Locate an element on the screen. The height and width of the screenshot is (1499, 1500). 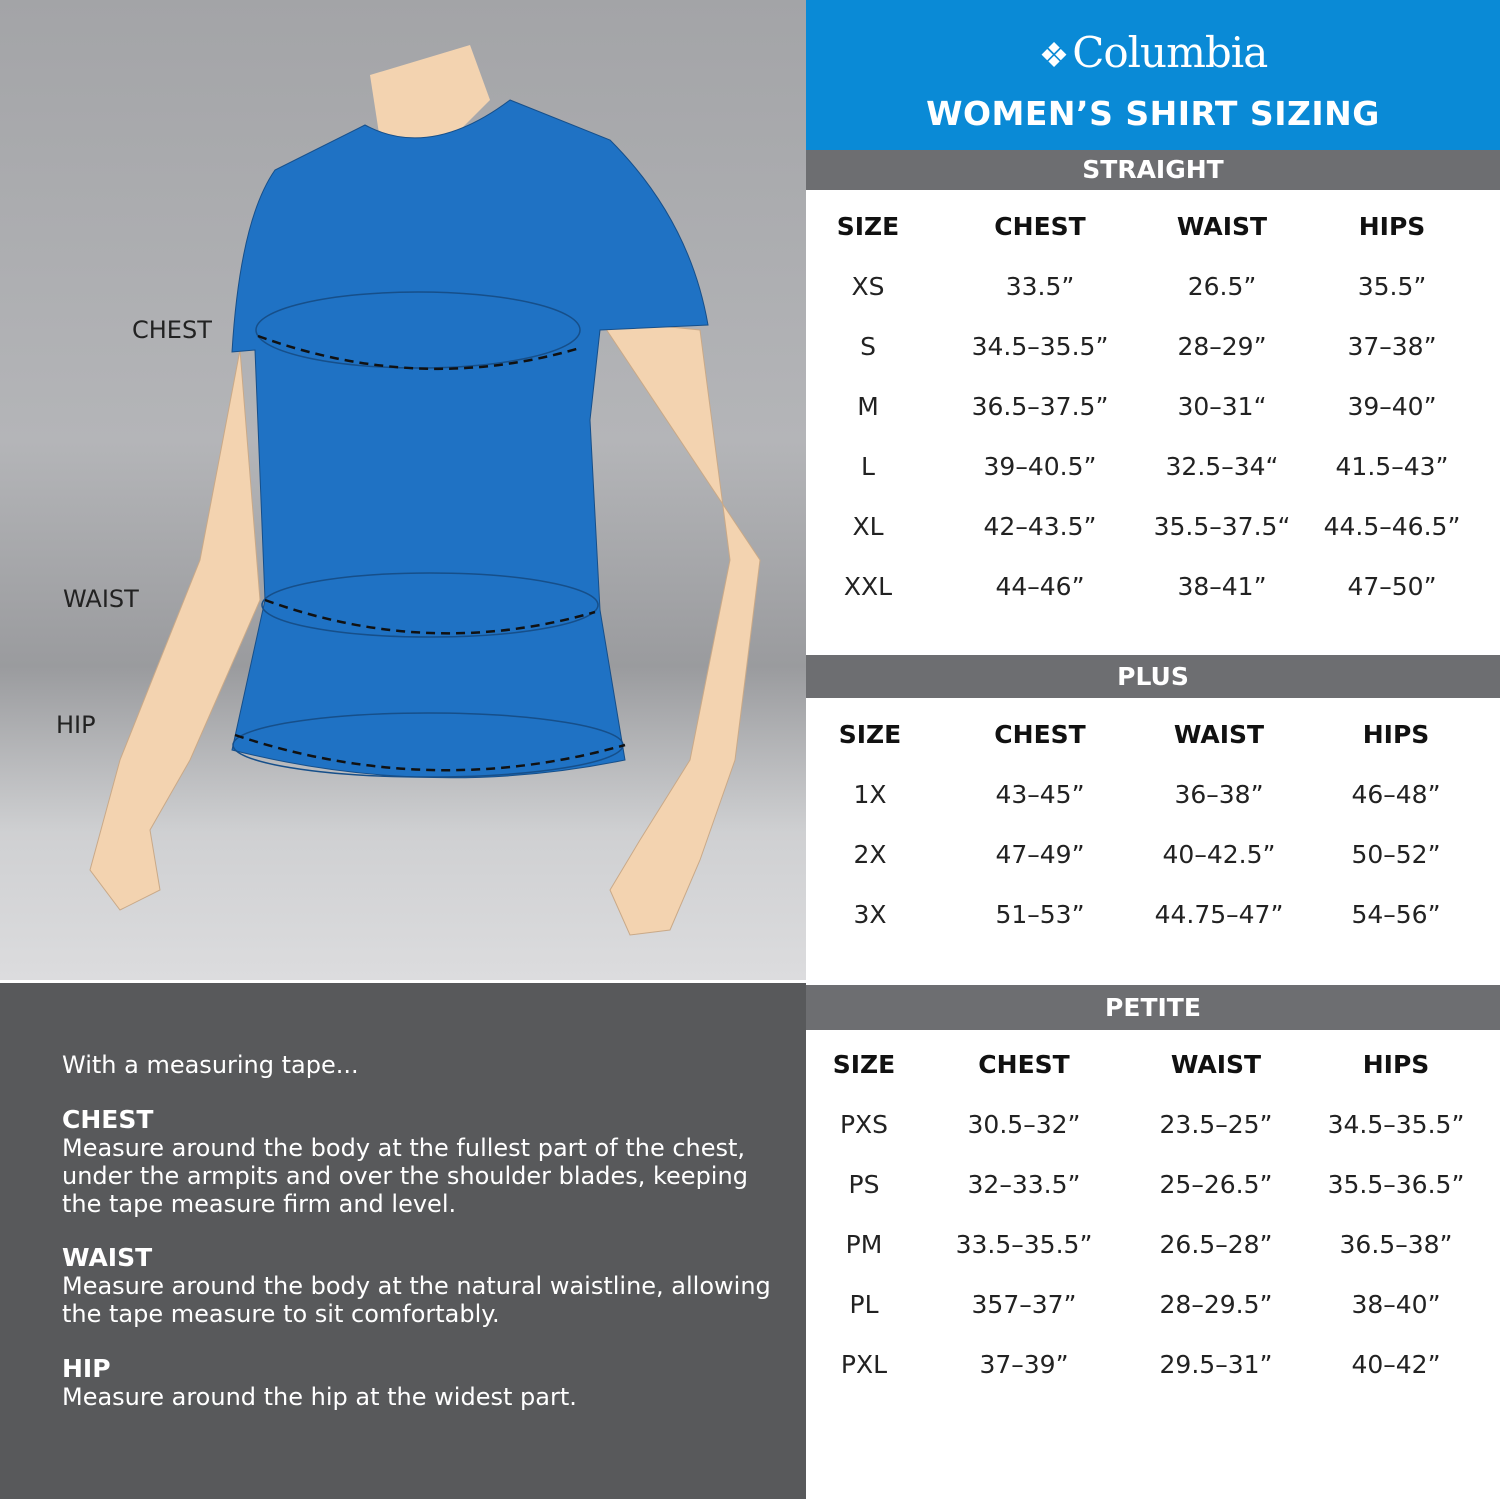
measurement-cell: 29.5–31” is located at coordinates (1216, 1364).